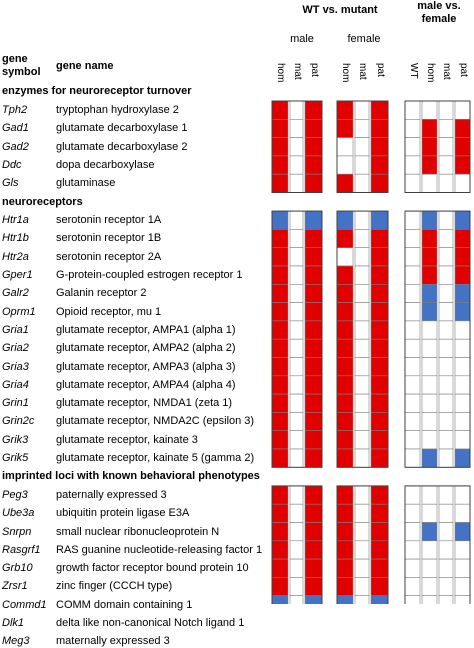  I want to click on gene-symbol: Oprm1, so click(19, 311).